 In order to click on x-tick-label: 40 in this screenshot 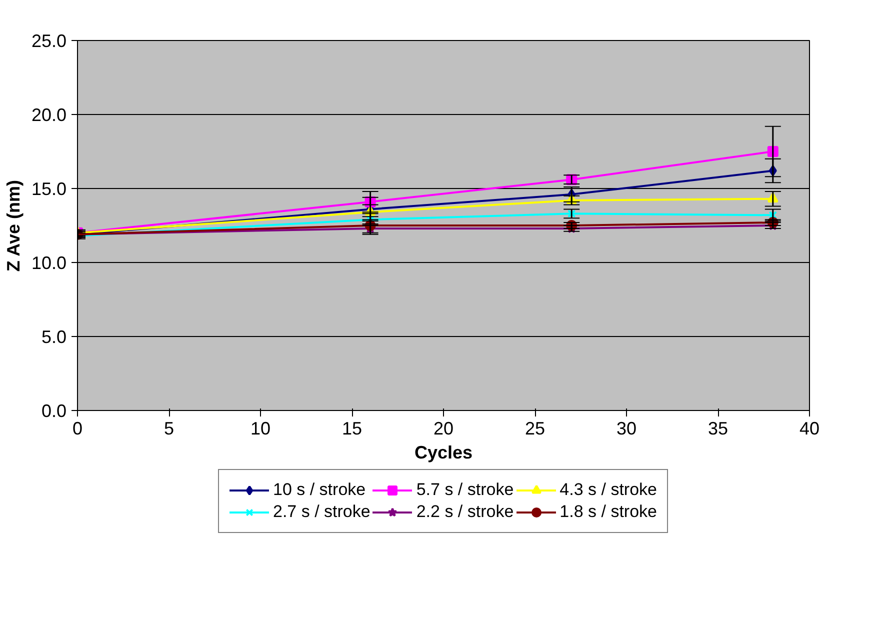, I will do `click(809, 428)`.